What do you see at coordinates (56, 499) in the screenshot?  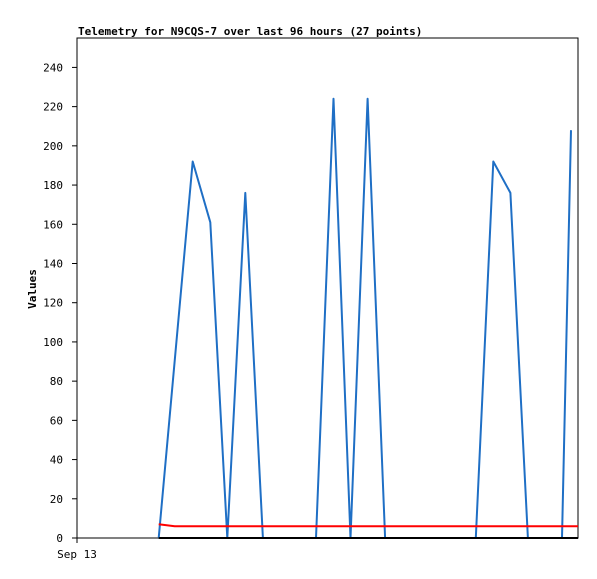 I see `y-tick-label: 20` at bounding box center [56, 499].